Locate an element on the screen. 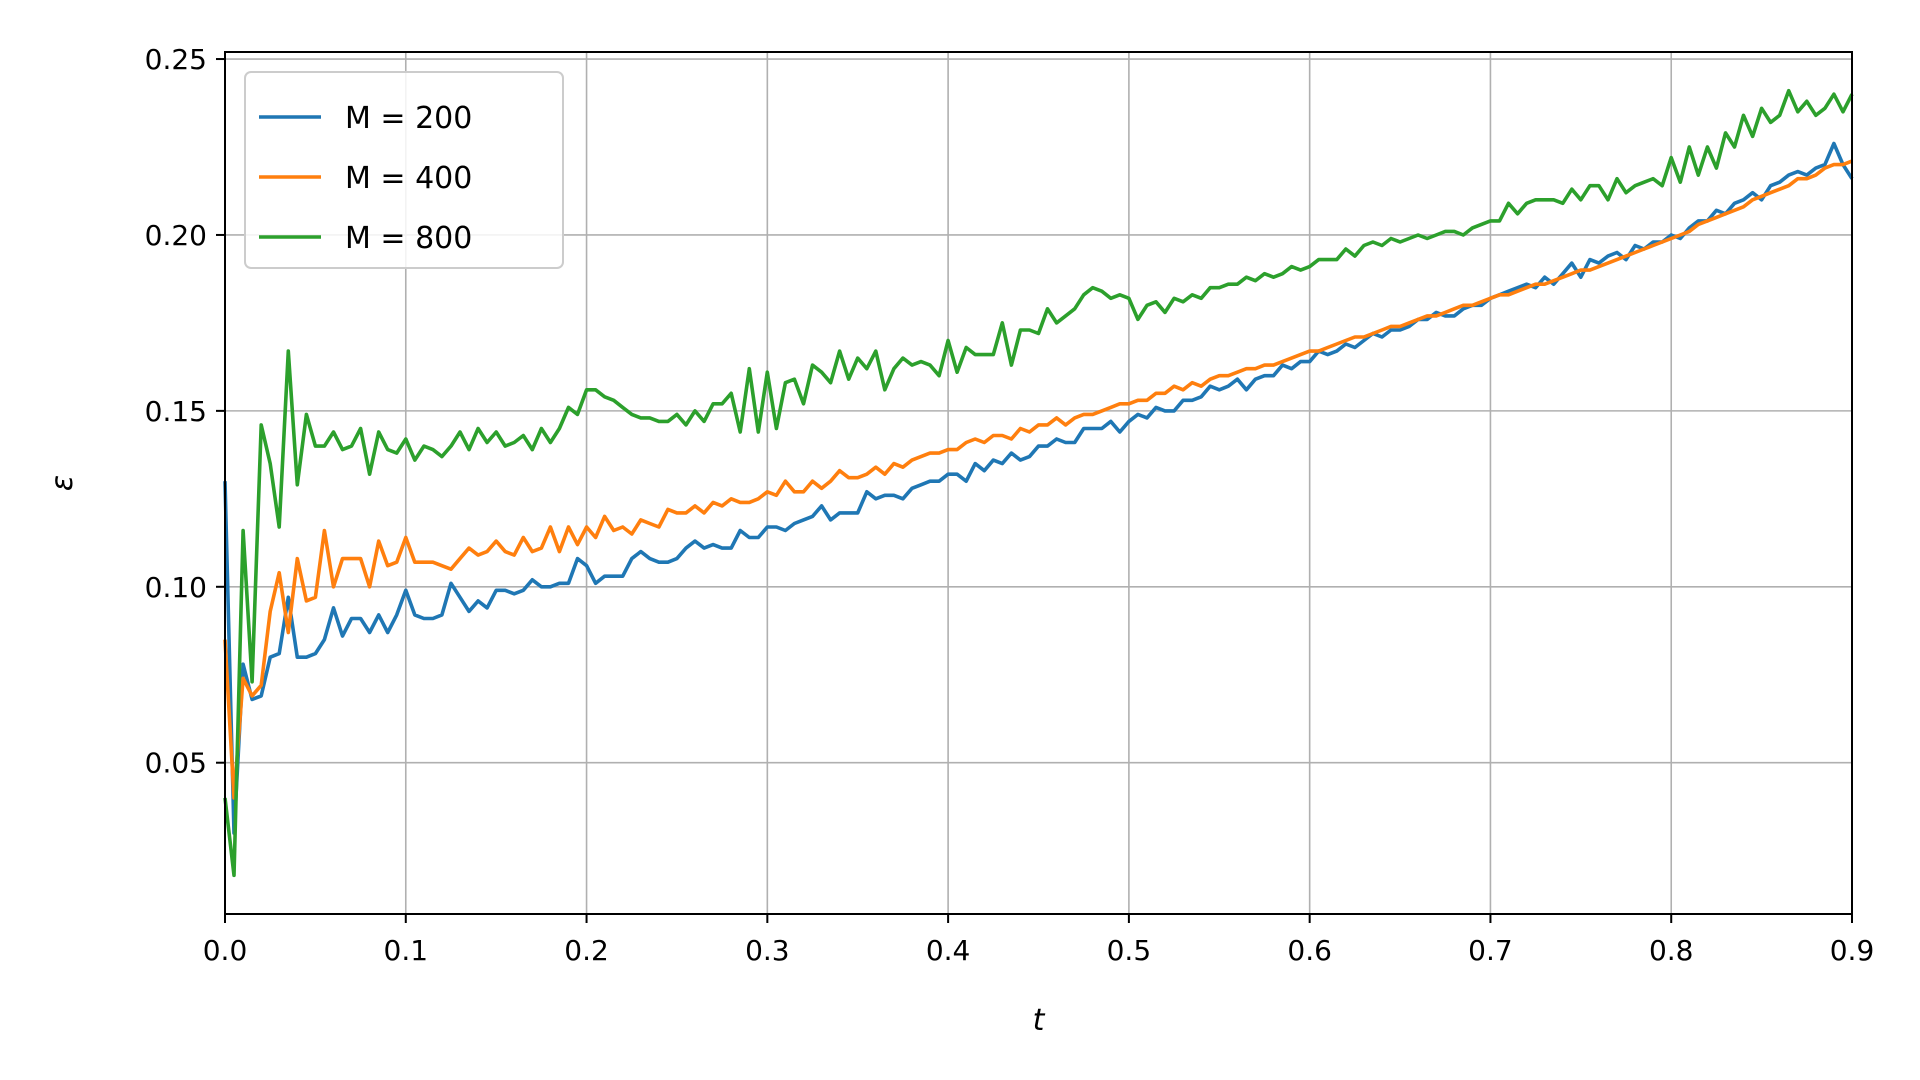  x-axis-label: t is located at coordinates (1039, 1020).